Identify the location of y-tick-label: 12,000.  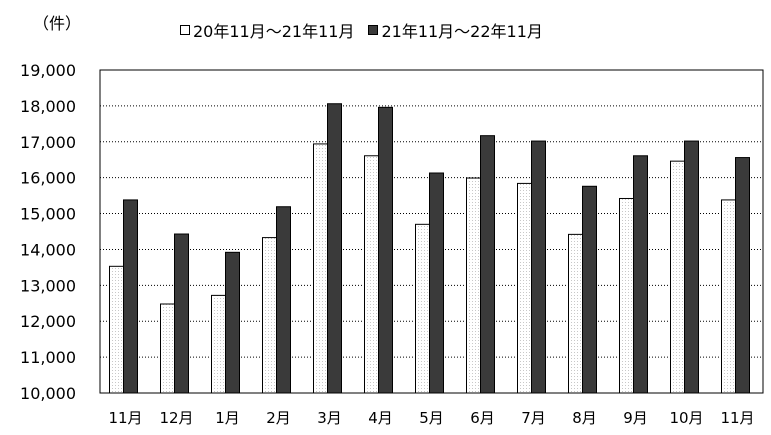
(48, 321).